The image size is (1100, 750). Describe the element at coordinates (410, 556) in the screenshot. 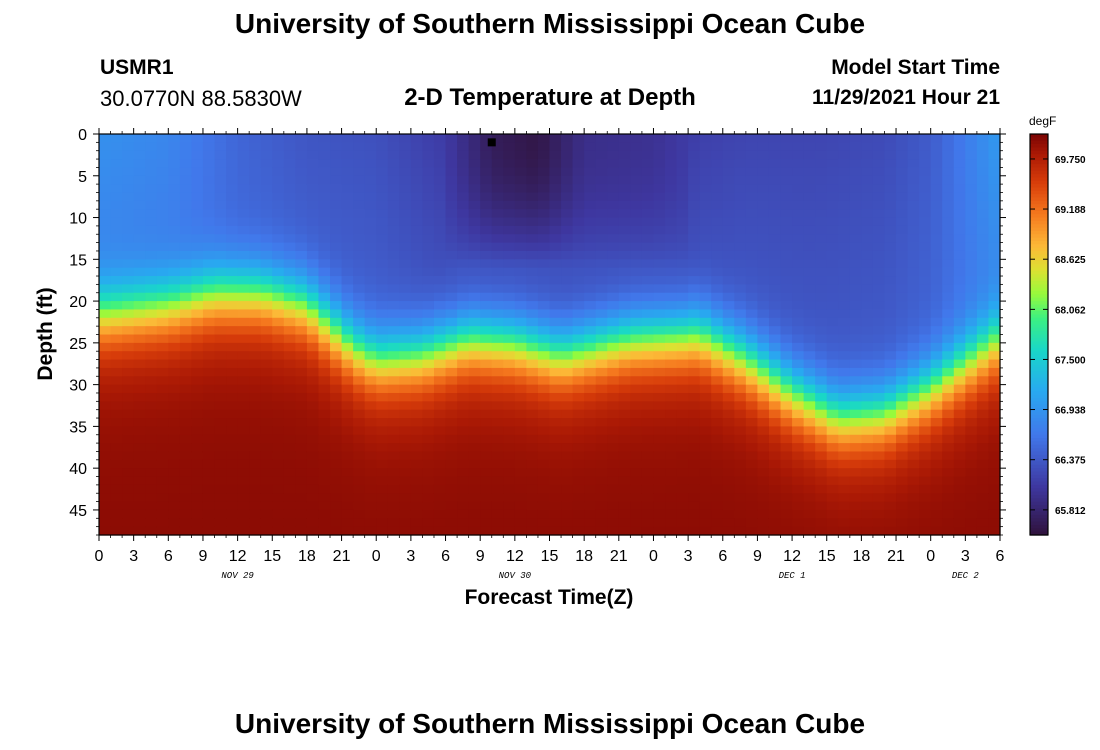

I see `x-tick-label: 3` at that location.